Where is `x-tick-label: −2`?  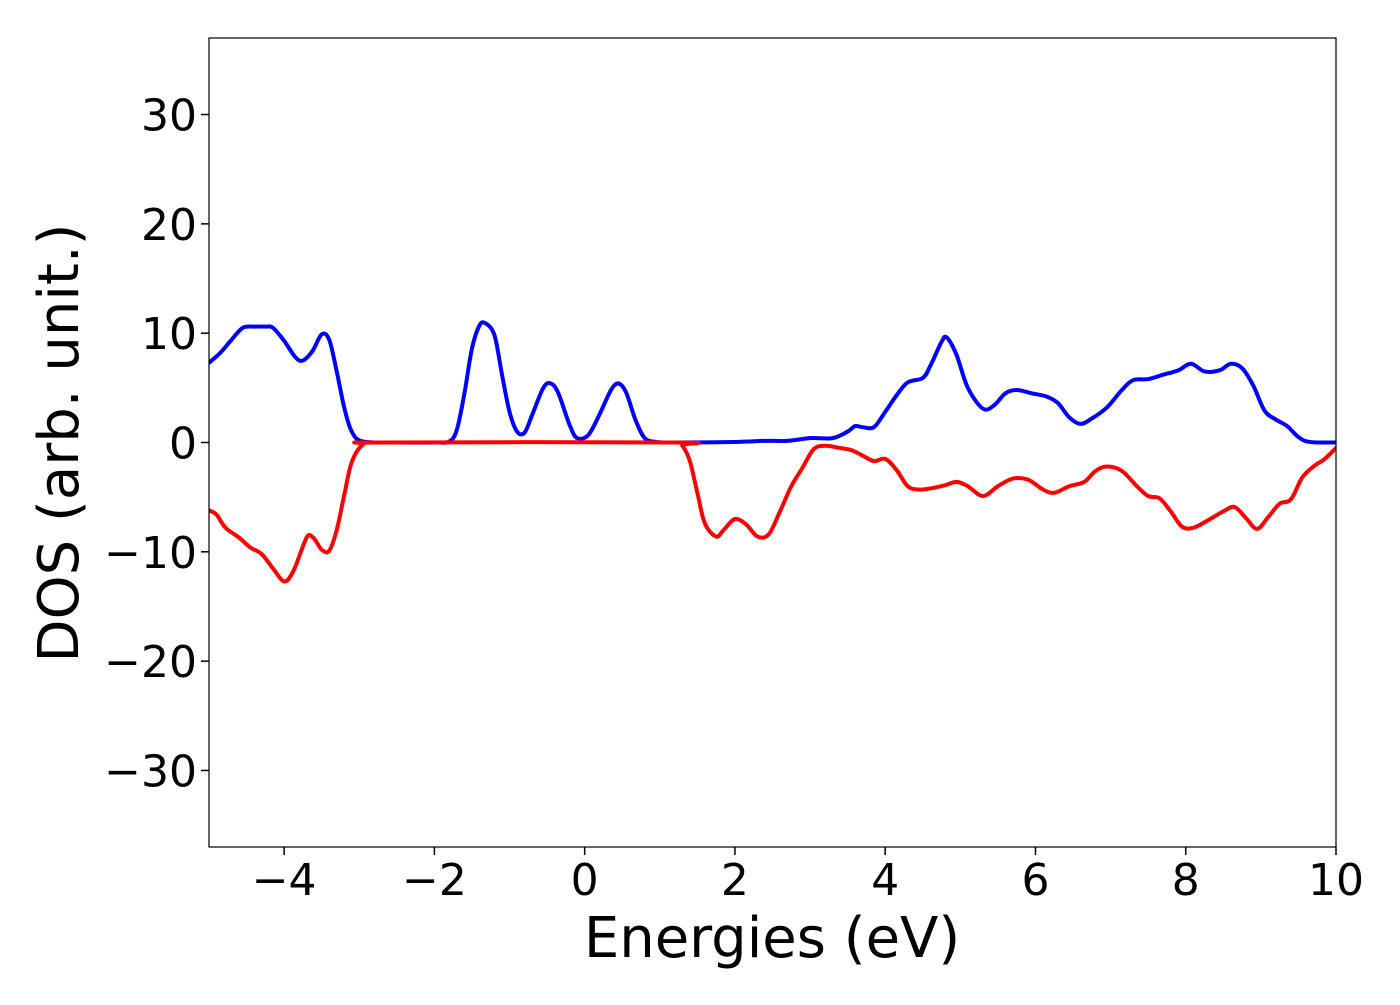 x-tick-label: −2 is located at coordinates (434, 880).